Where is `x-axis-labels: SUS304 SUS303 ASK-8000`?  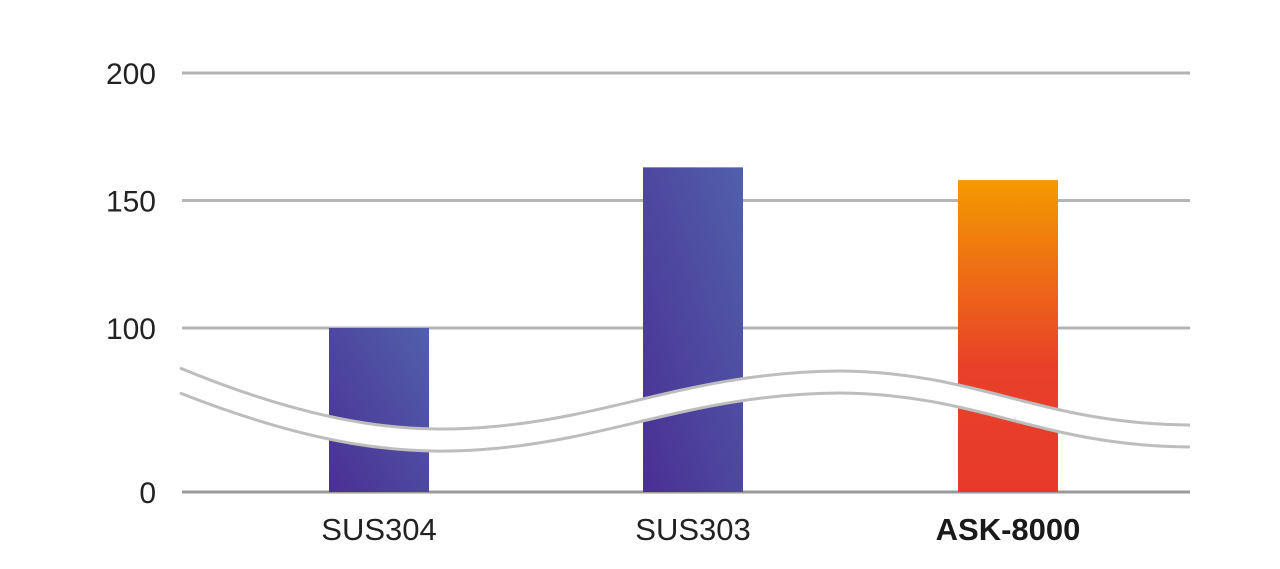 x-axis-labels: SUS304 SUS303 ASK-8000 is located at coordinates (700, 529).